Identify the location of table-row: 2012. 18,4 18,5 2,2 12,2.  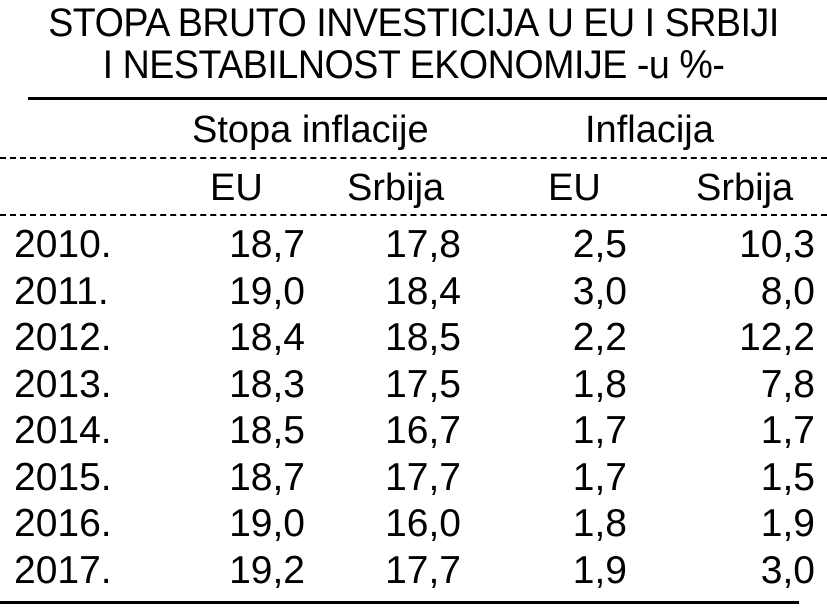
(414, 338).